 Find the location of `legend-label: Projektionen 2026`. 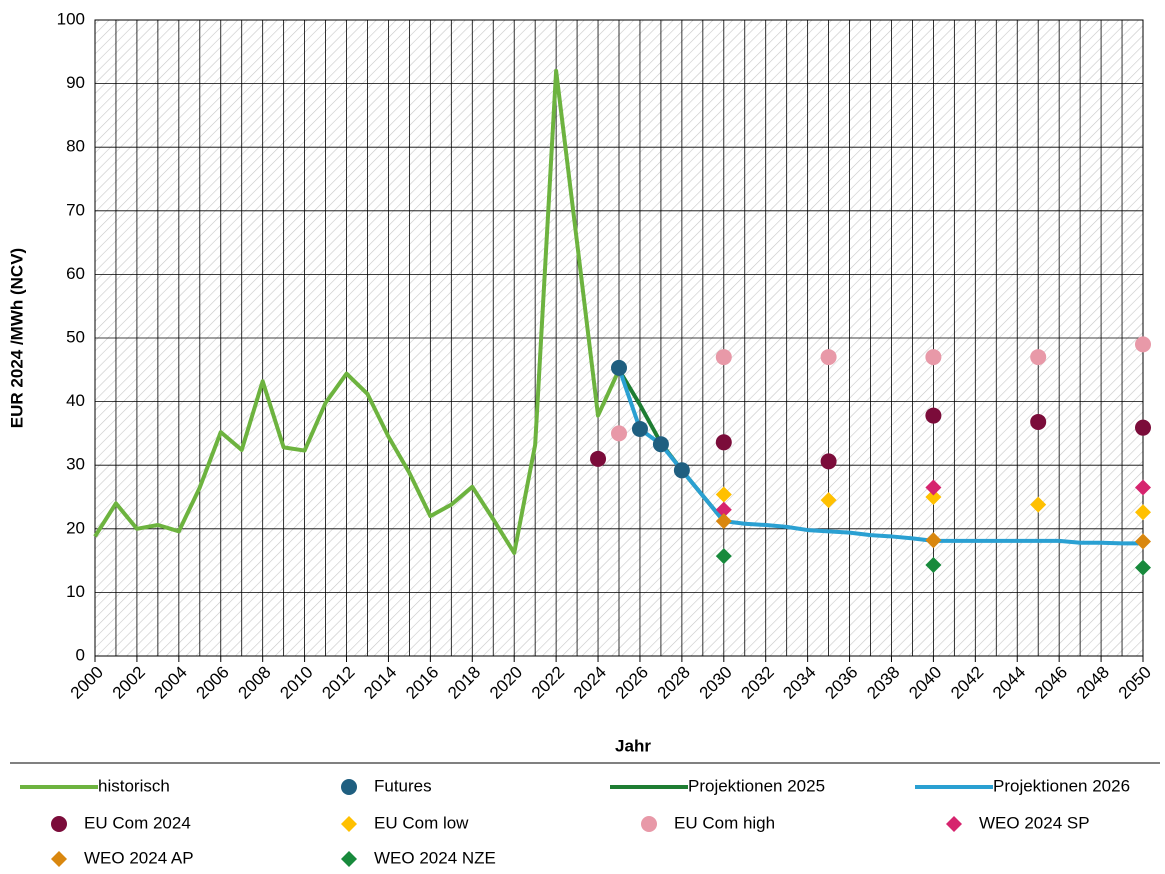

legend-label: Projektionen 2026 is located at coordinates (1061, 785).